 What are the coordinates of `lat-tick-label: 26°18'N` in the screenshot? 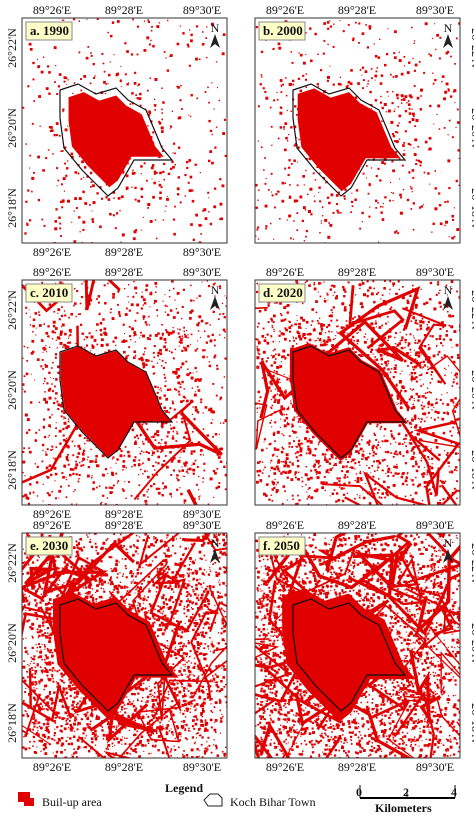 It's located at (471, 208).